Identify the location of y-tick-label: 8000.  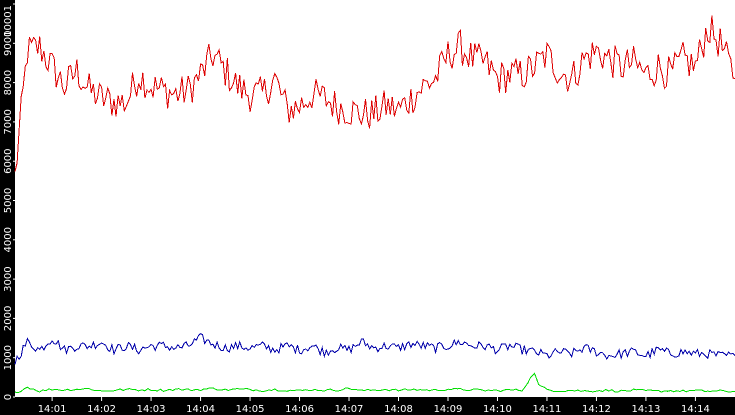
(8, 82).